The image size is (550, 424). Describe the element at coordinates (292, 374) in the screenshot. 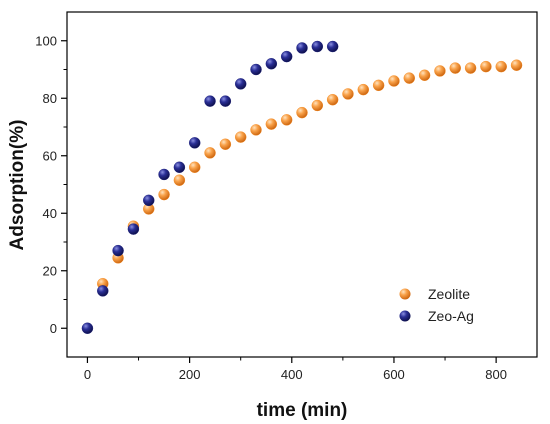

I see `x-tick-label: 400` at that location.